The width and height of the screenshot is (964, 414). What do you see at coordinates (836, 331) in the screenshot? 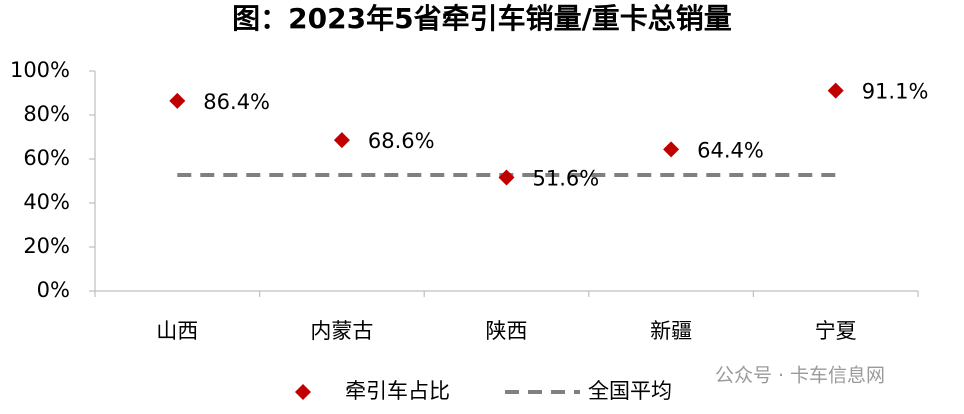
I see `x-tick-label: 宁夏` at bounding box center [836, 331].